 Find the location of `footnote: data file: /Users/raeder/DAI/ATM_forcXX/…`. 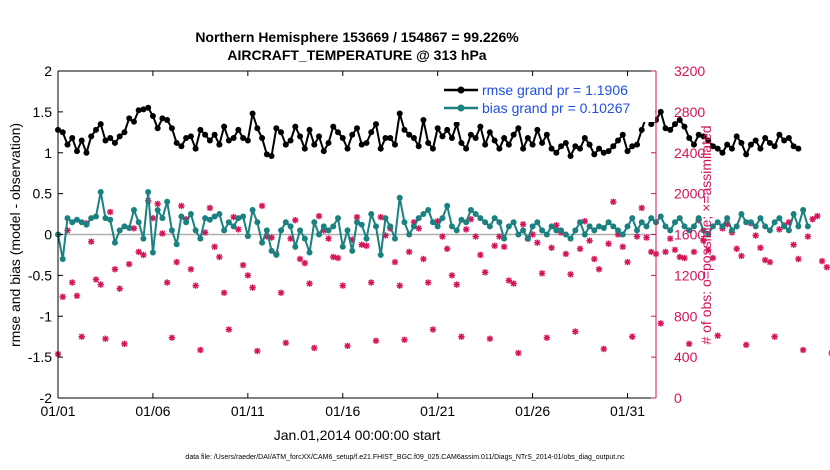

footnote: data file: /Users/raeder/DAI/ATM_forcXX/… is located at coordinates (405, 457).